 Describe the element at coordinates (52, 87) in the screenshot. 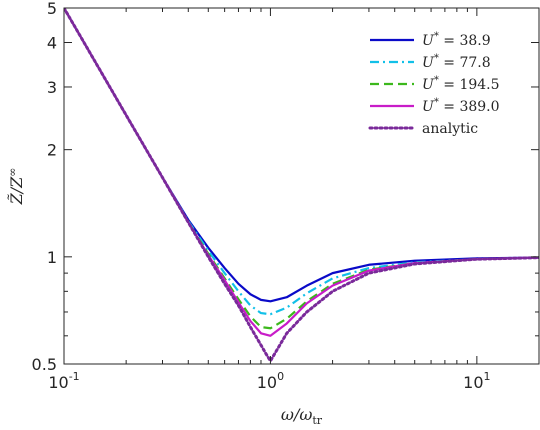

I see `y-tick-label: 3` at that location.